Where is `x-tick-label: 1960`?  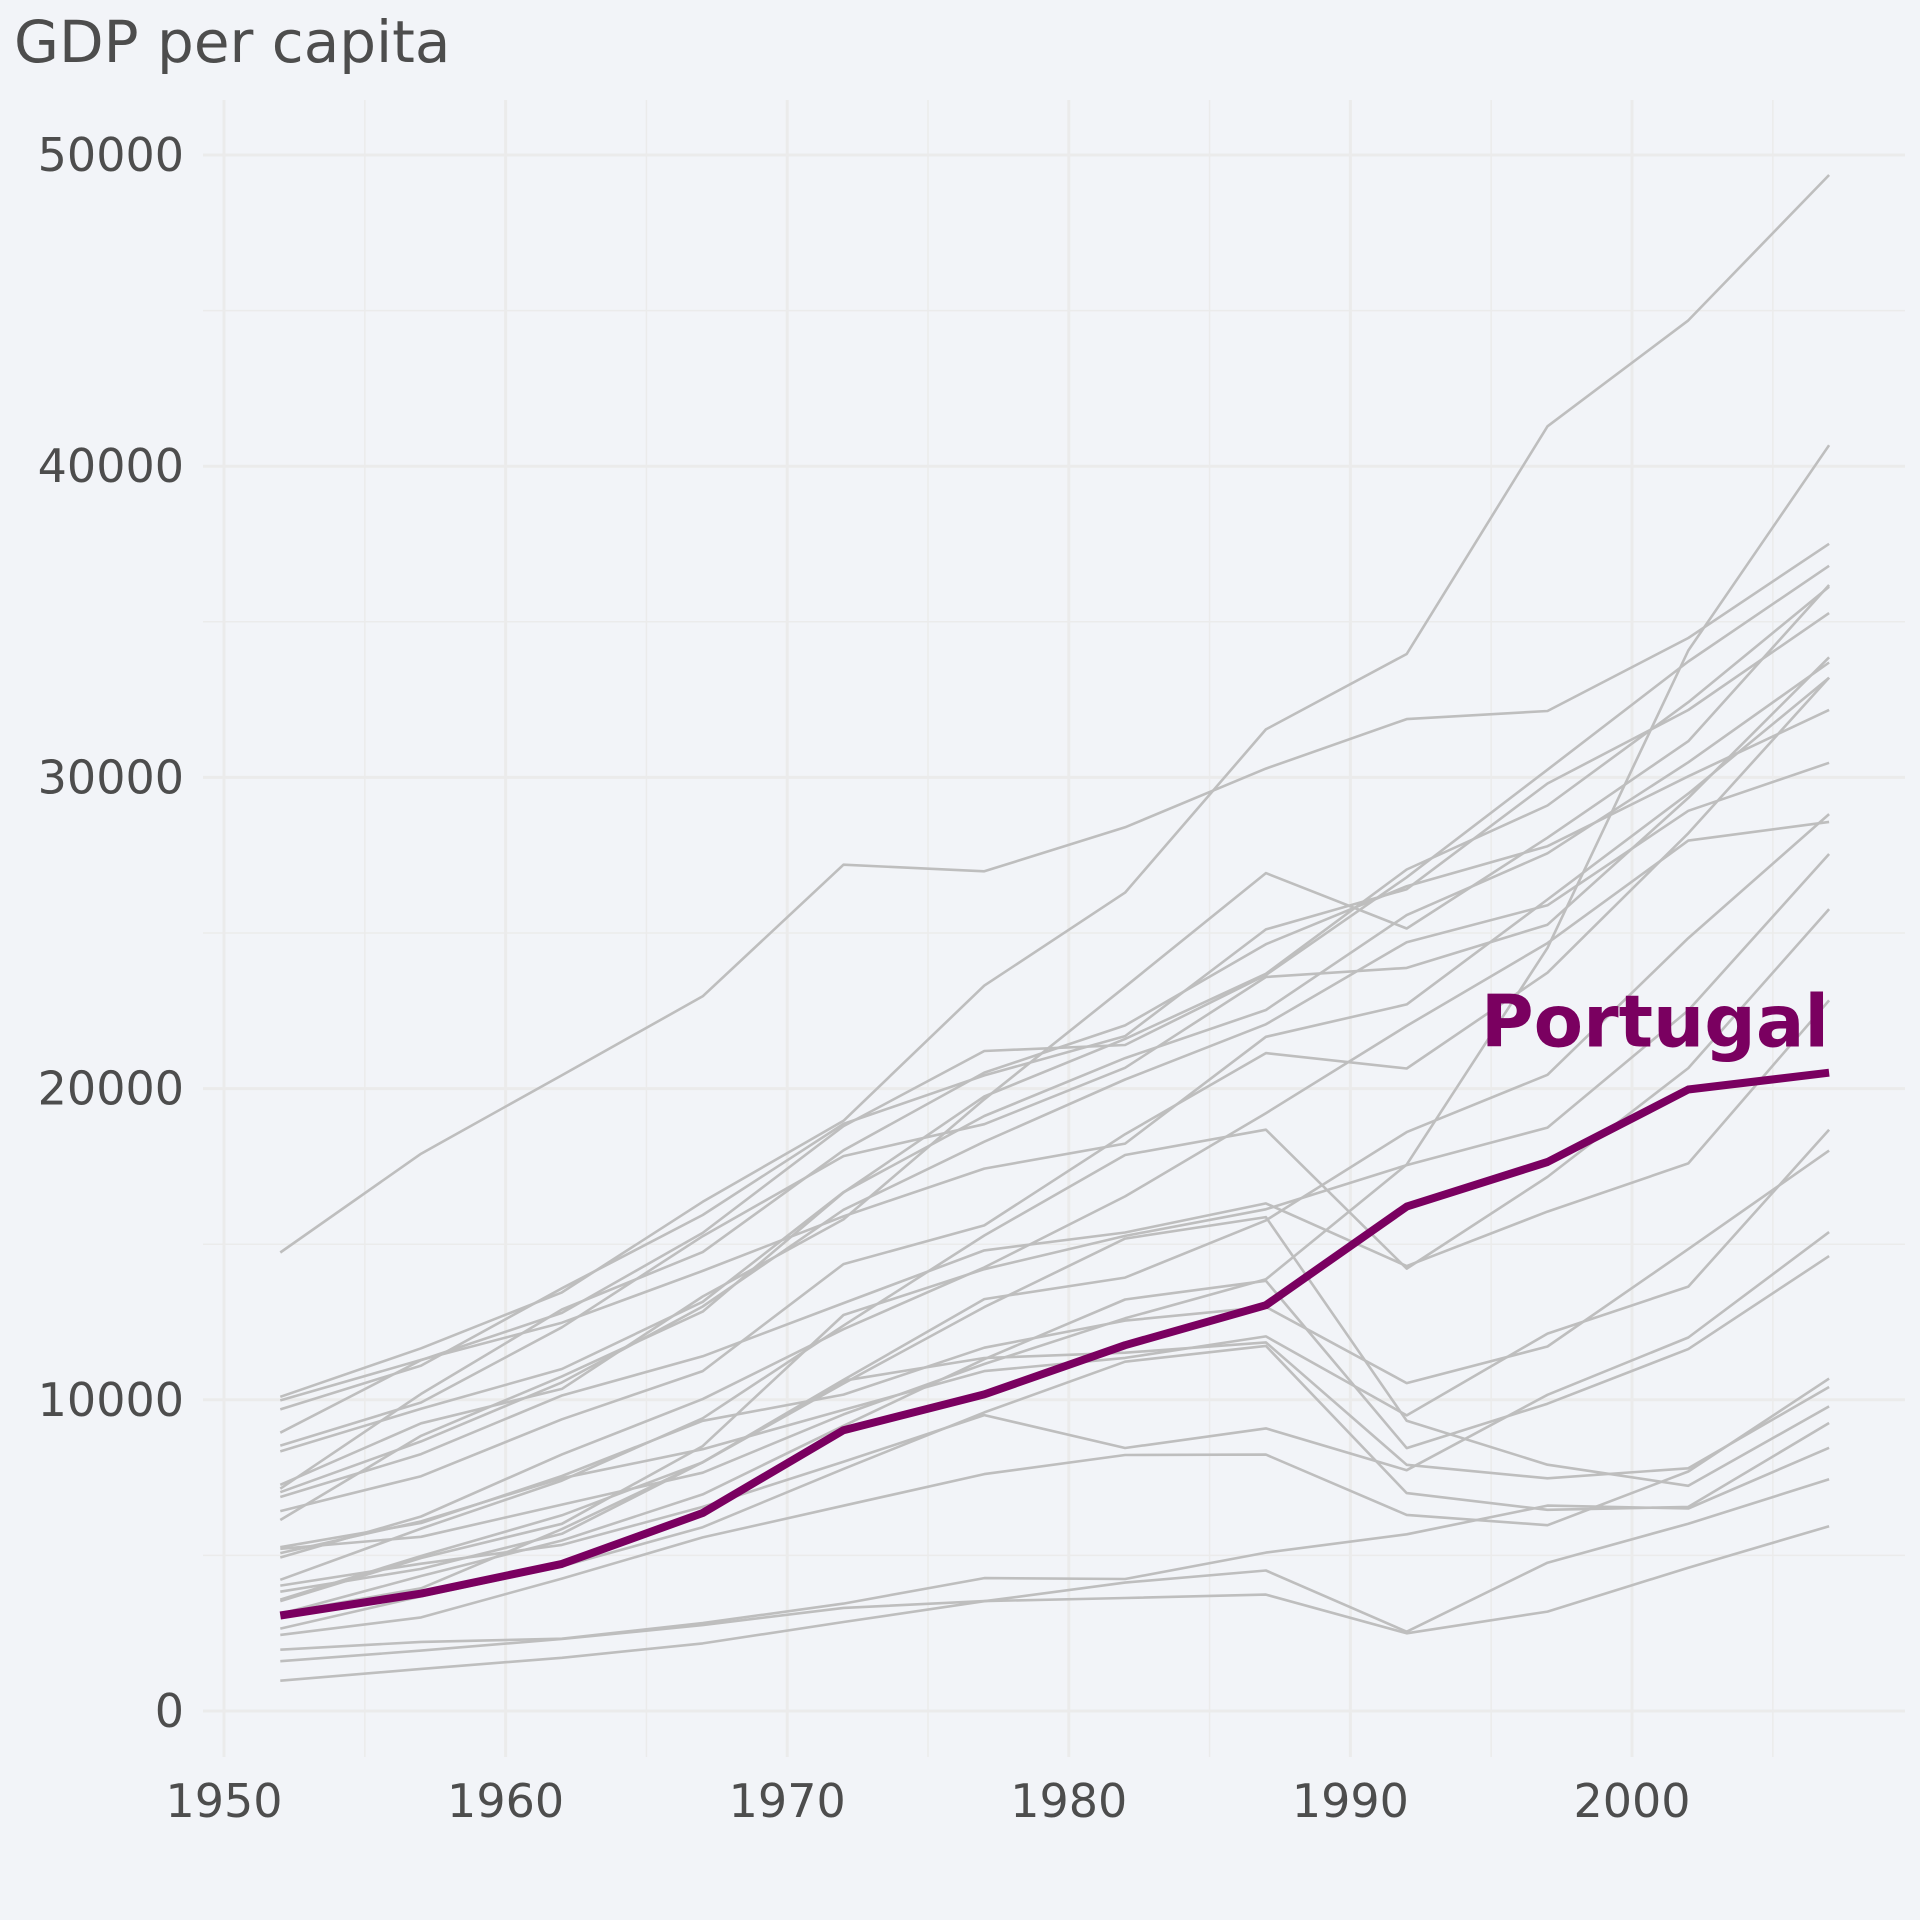 x-tick-label: 1960 is located at coordinates (505, 1801).